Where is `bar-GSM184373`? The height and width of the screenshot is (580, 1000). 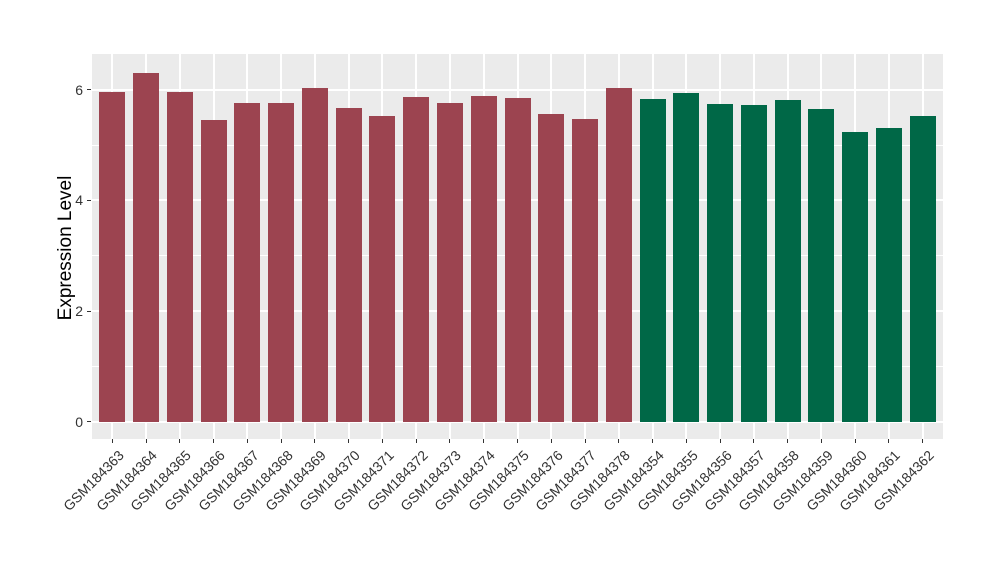 bar-GSM184373 is located at coordinates (449, 262).